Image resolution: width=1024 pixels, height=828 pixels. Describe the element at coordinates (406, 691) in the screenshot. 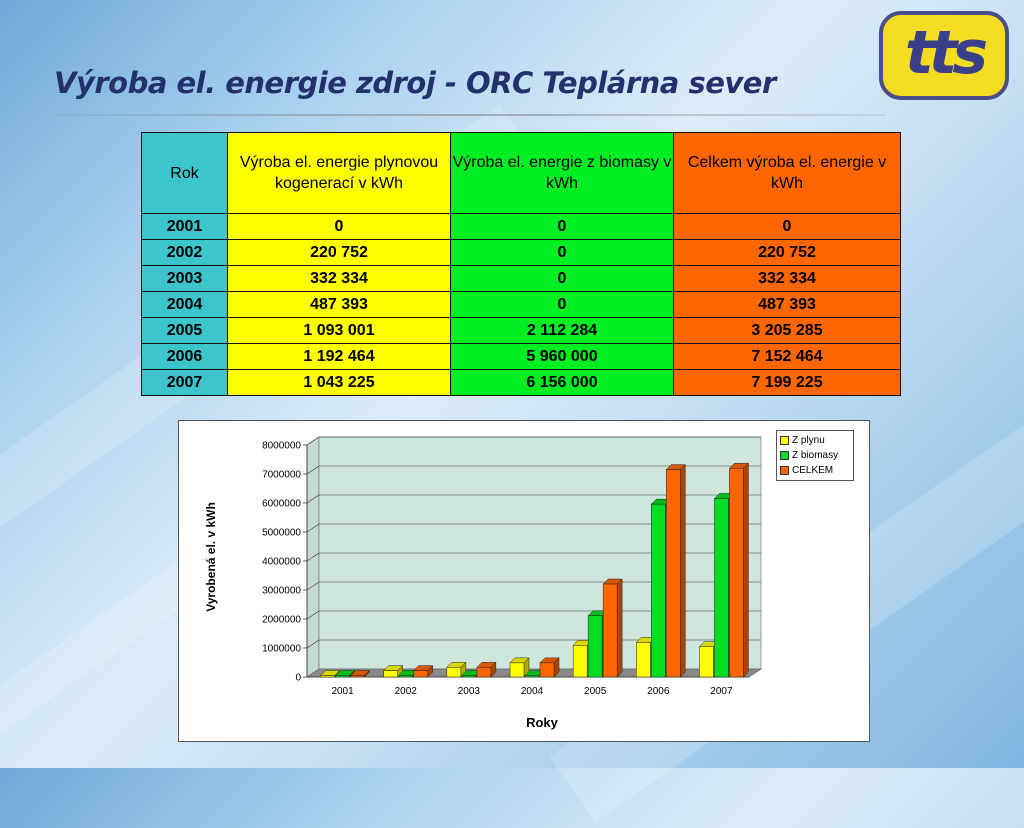

I see `x-tick-label: 2002` at that location.